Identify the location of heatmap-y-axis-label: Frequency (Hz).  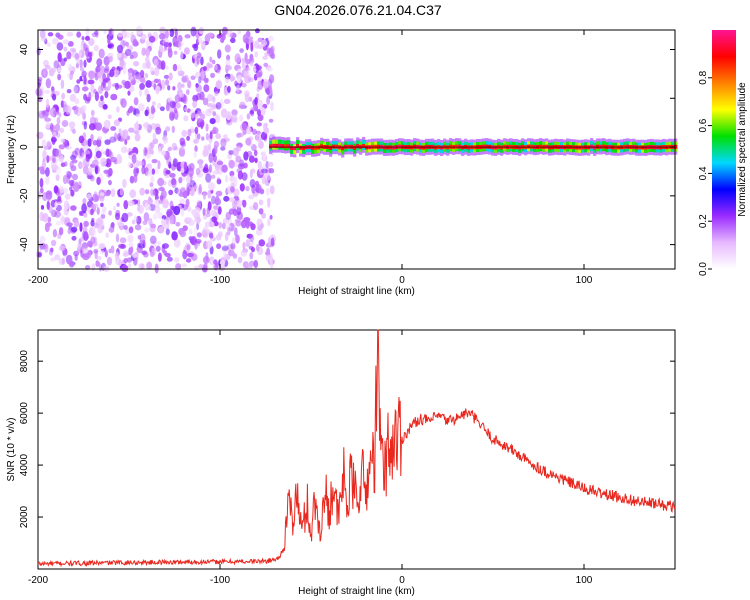
(11, 149).